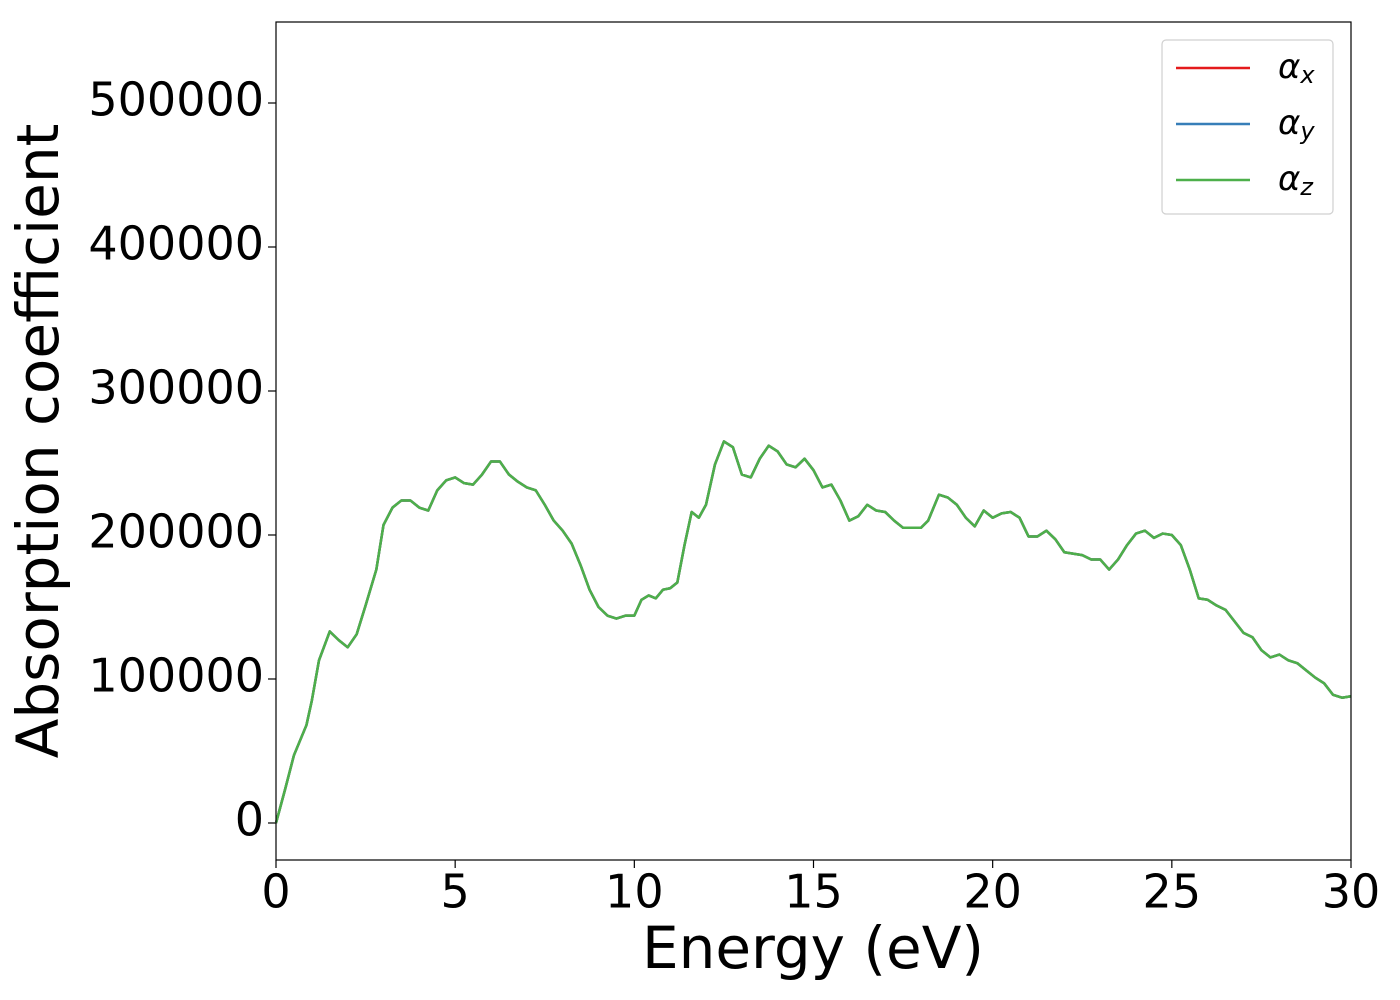 The height and width of the screenshot is (1000, 1400). Describe the element at coordinates (176, 675) in the screenshot. I see `y-tick-label: 100000` at that location.